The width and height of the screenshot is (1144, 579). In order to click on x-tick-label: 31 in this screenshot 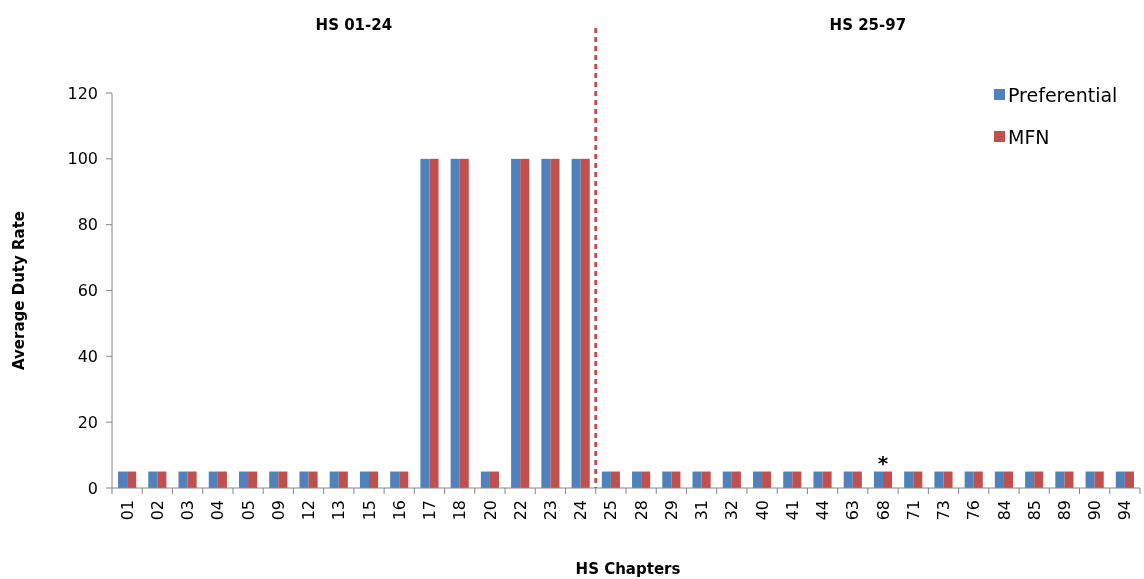, I will do `click(702, 510)`.